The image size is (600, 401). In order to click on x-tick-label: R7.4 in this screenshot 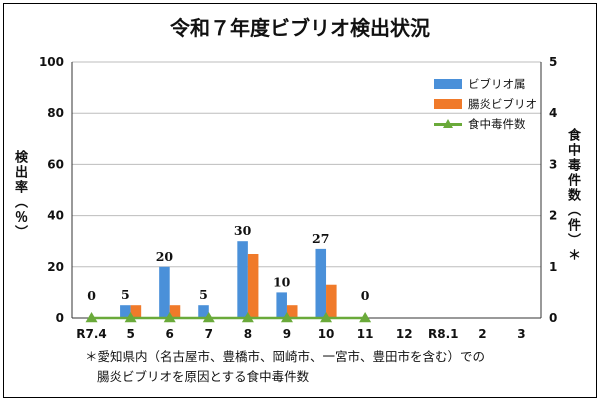, I will do `click(91, 334)`.